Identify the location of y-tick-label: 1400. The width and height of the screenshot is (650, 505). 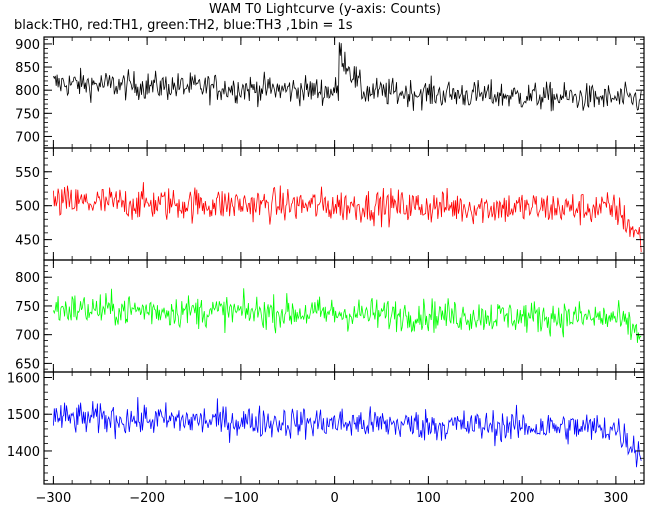
(23, 452).